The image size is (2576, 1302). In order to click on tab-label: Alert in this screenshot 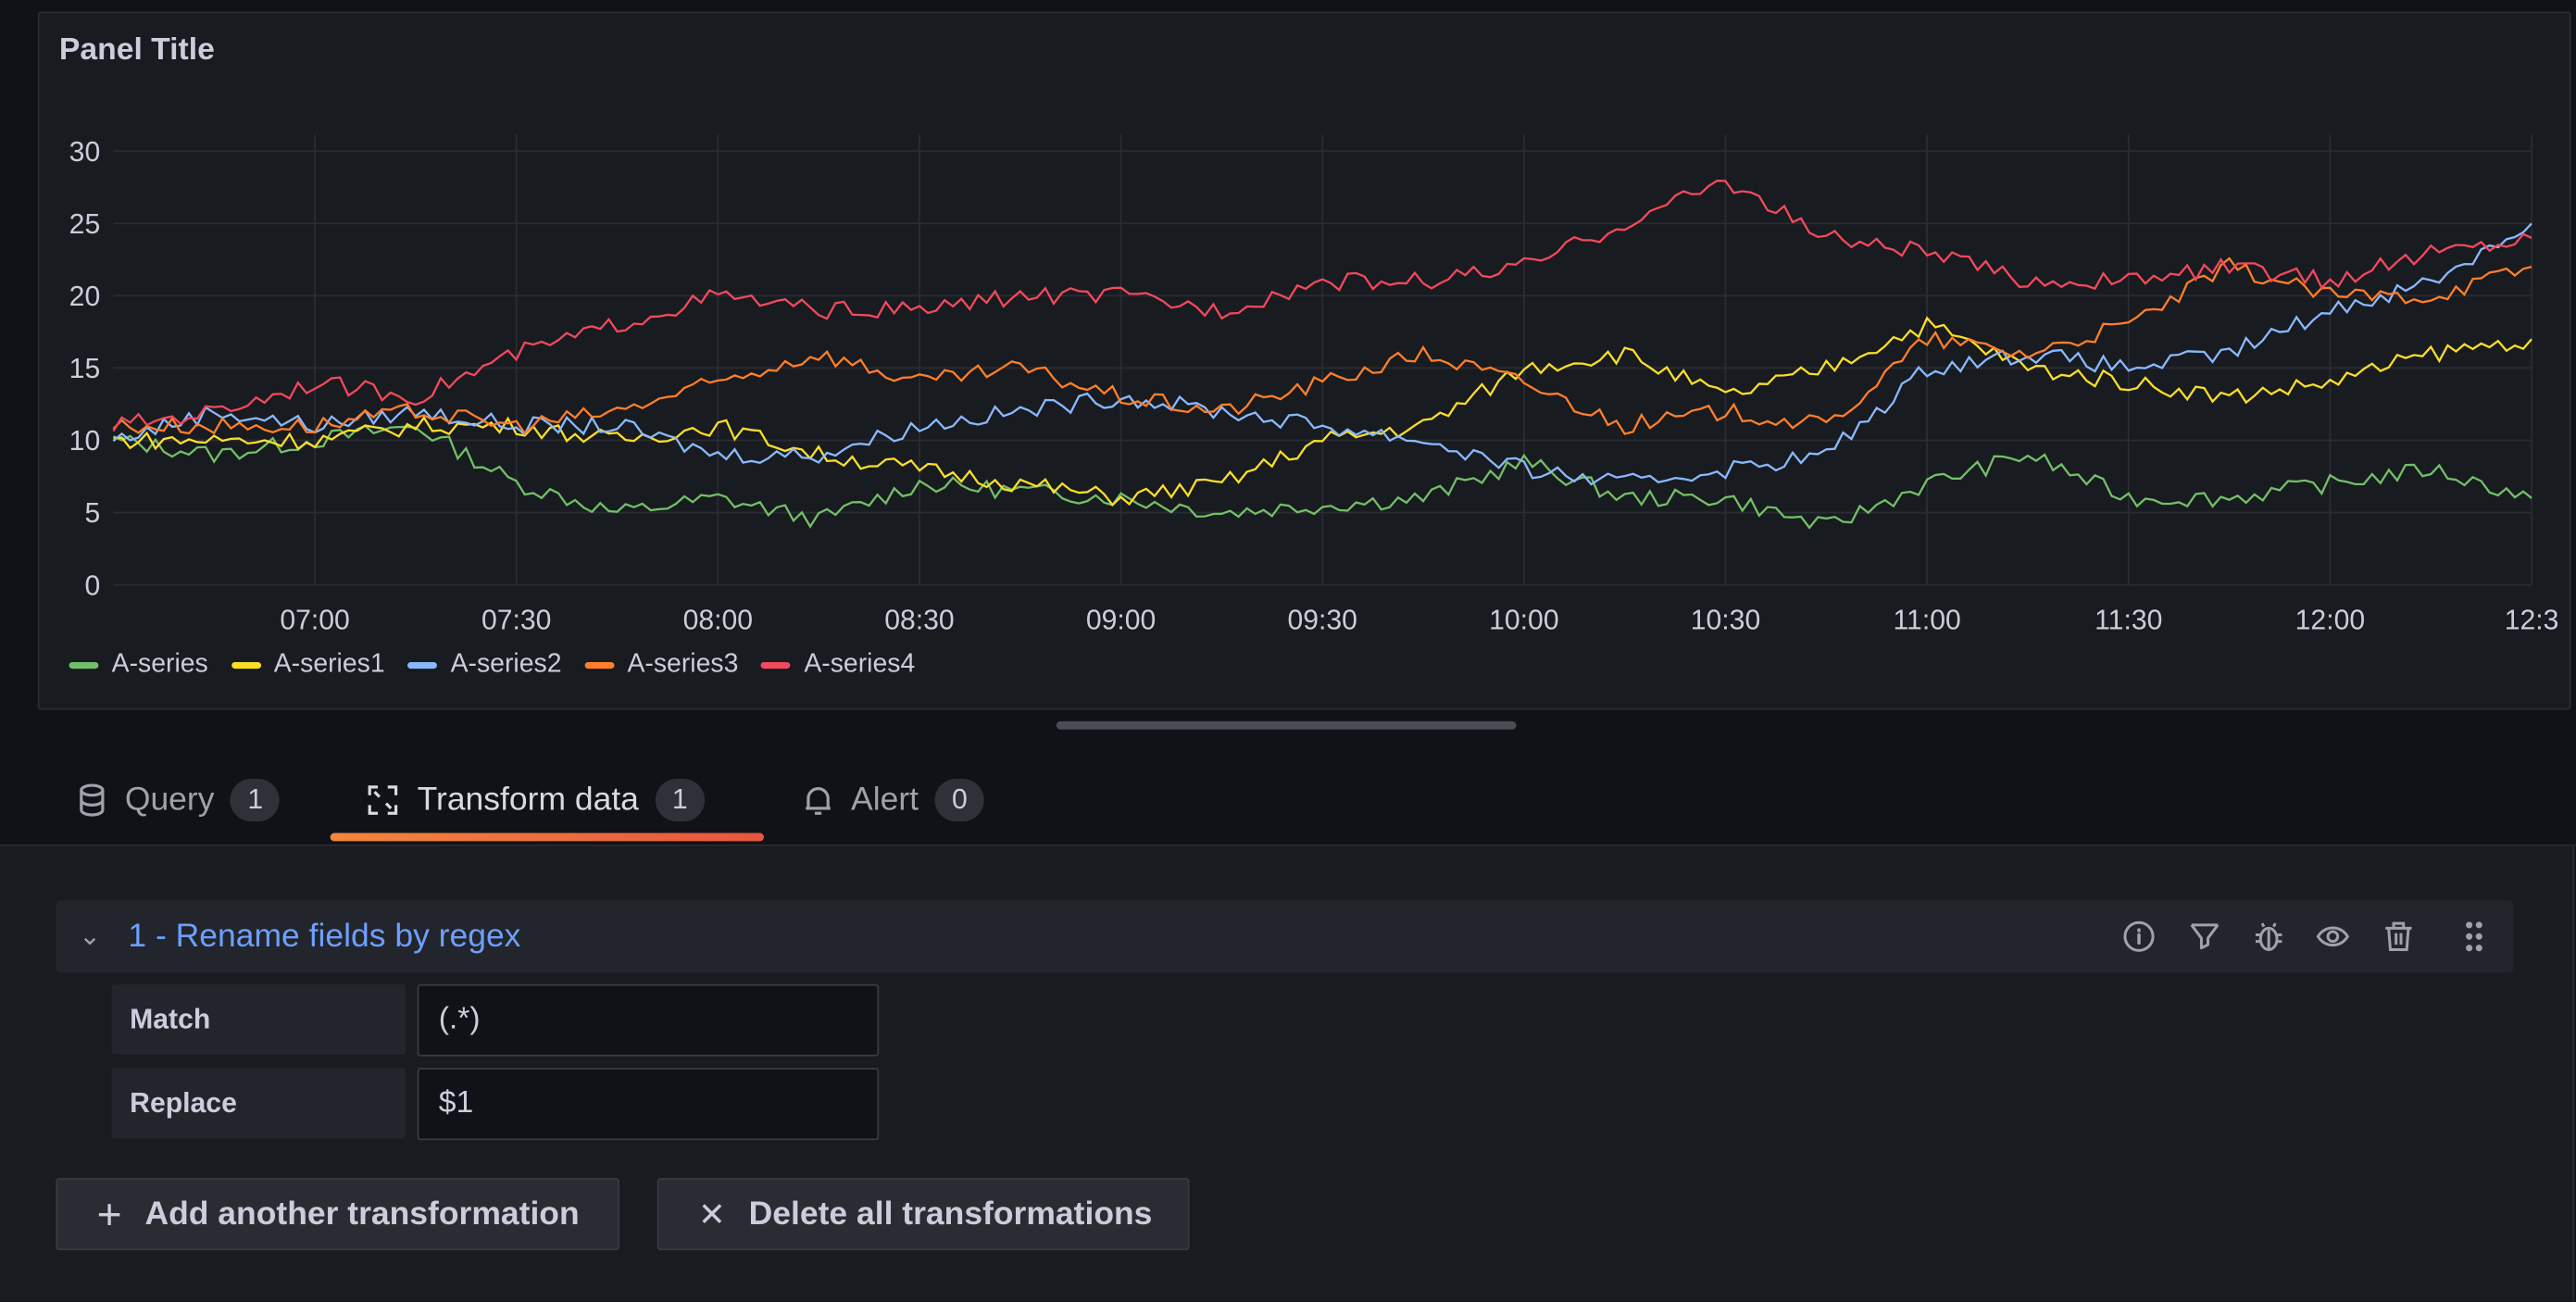, I will do `click(885, 800)`.